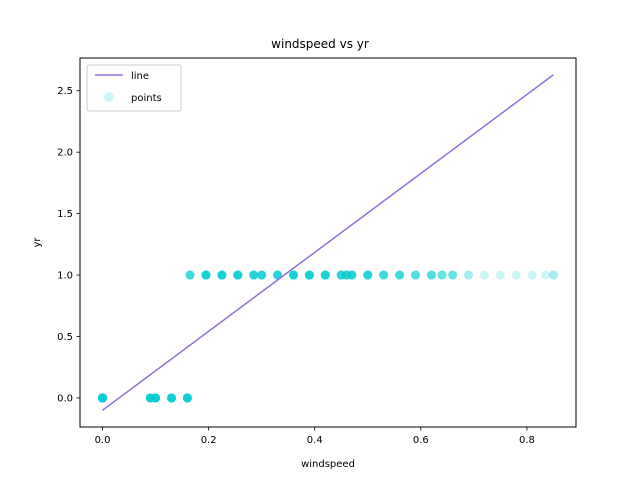 Image resolution: width=640 pixels, height=480 pixels. Describe the element at coordinates (65, 214) in the screenshot. I see `y-tick-label: 1.5` at that location.